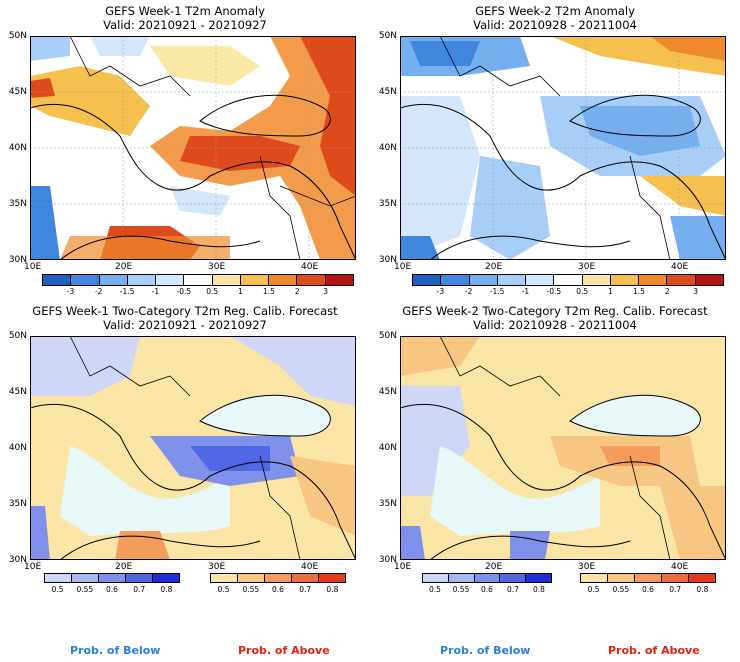  Describe the element at coordinates (98, 291) in the screenshot. I see `colorbar-tick-label: -2` at that location.